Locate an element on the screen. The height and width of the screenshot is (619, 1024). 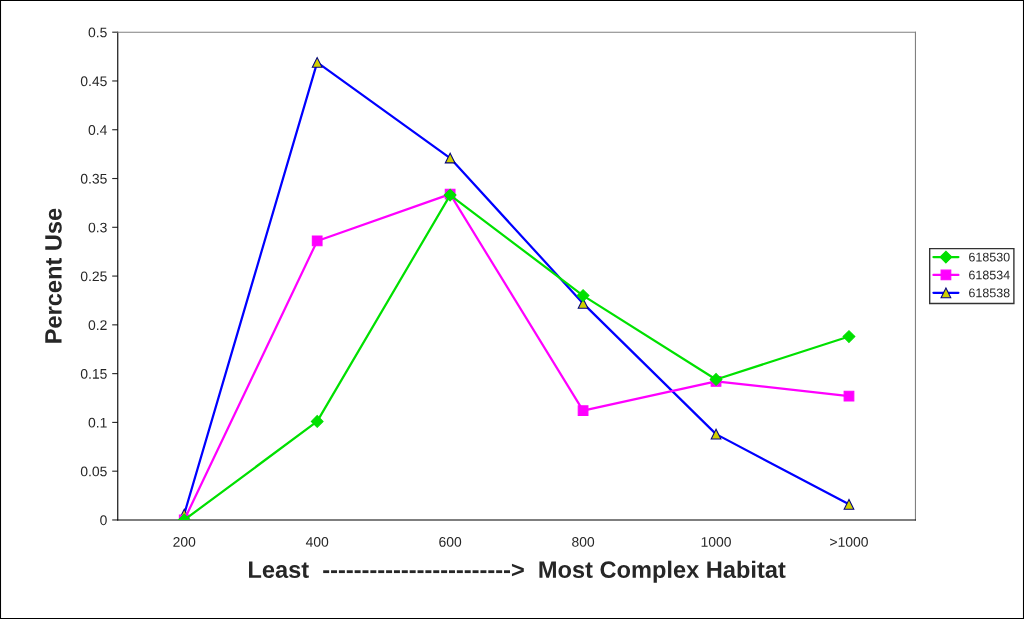
y-tick-label: 0.1 is located at coordinates (97, 422).